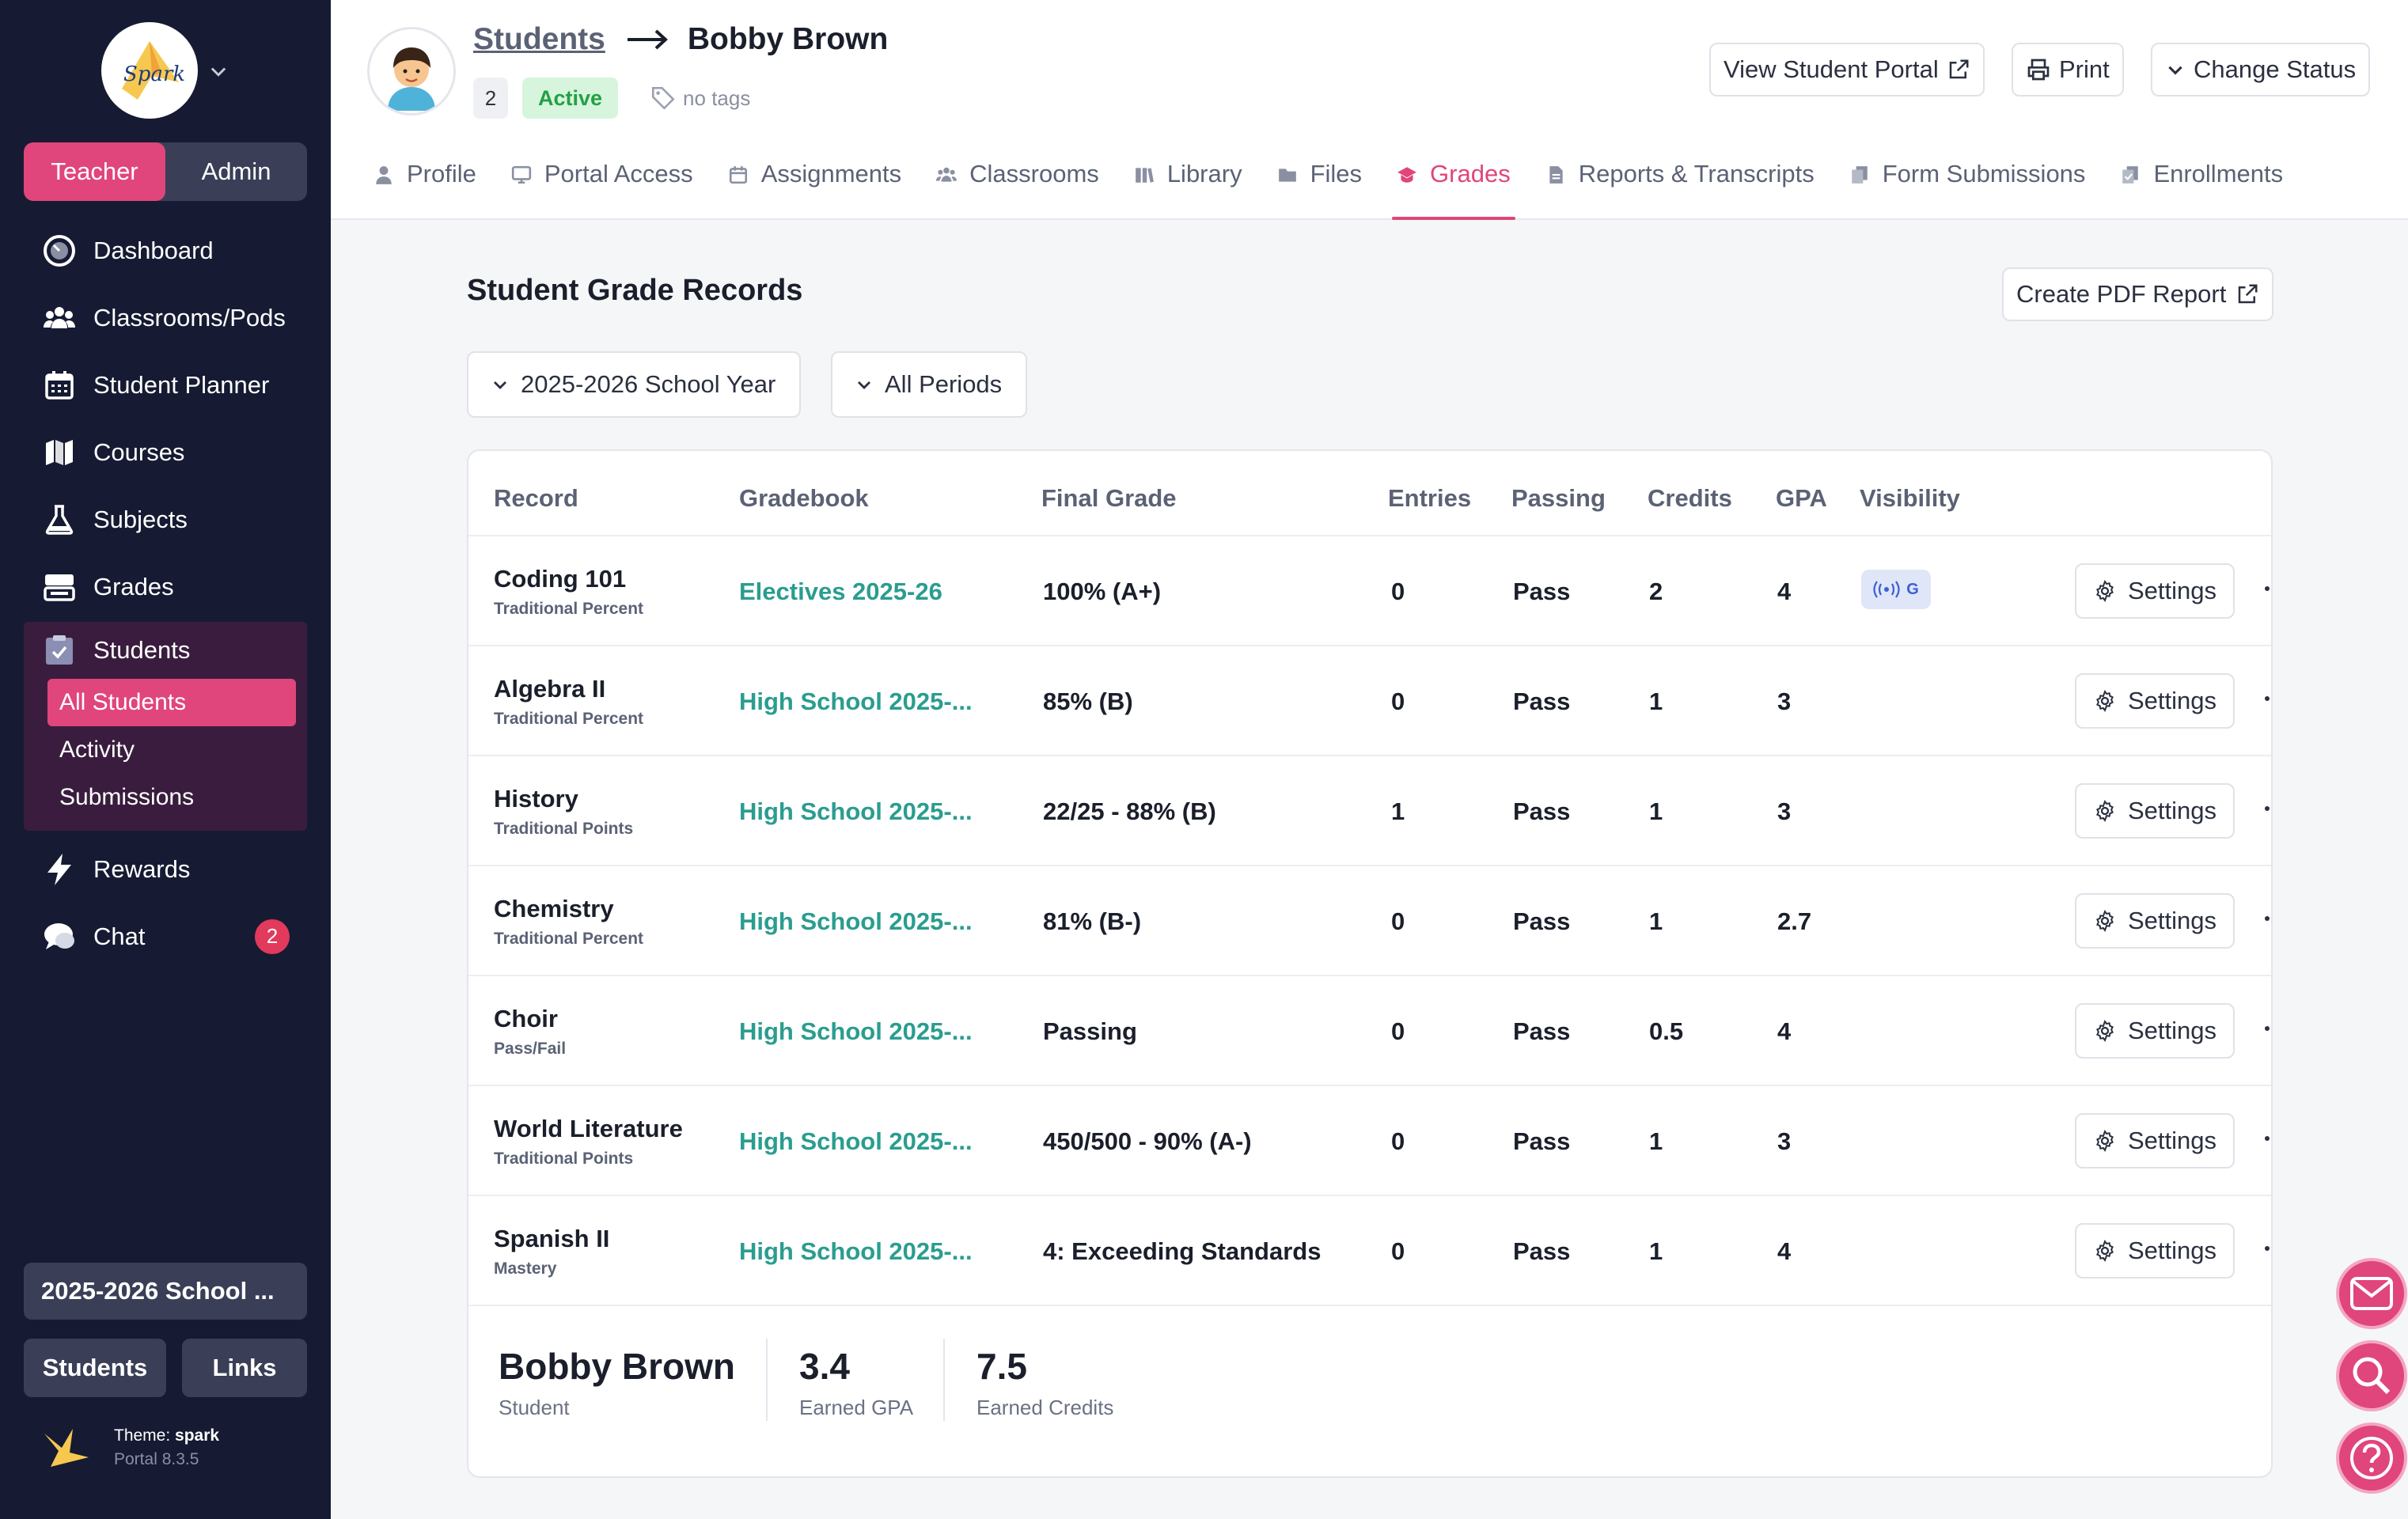 Image resolution: width=2408 pixels, height=1519 pixels. Describe the element at coordinates (1910, 498) in the screenshot. I see `column-header-visibility: Visibility` at that location.